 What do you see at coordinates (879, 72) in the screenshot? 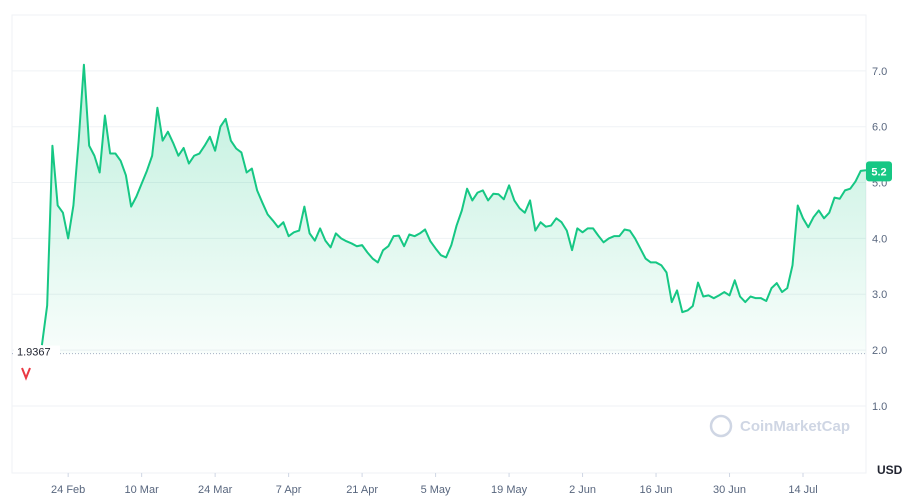
I see `y-tick-label: 7.0` at bounding box center [879, 72].